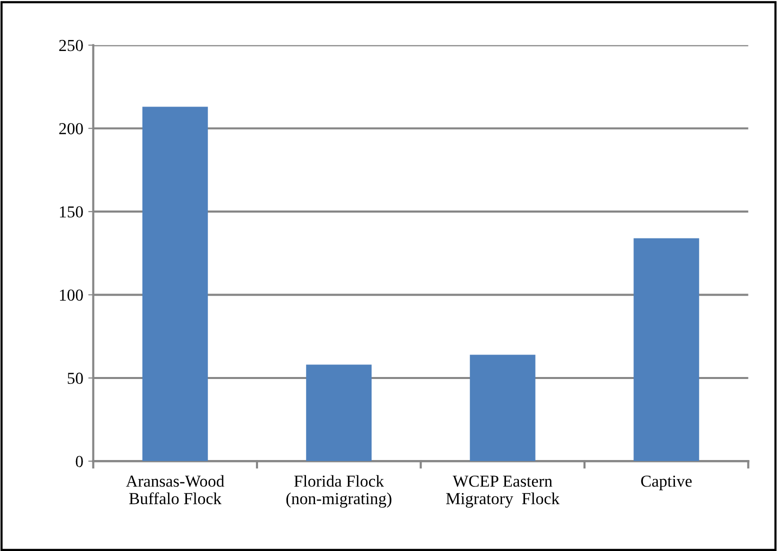  I want to click on y-tick-label: 150, so click(71, 212).